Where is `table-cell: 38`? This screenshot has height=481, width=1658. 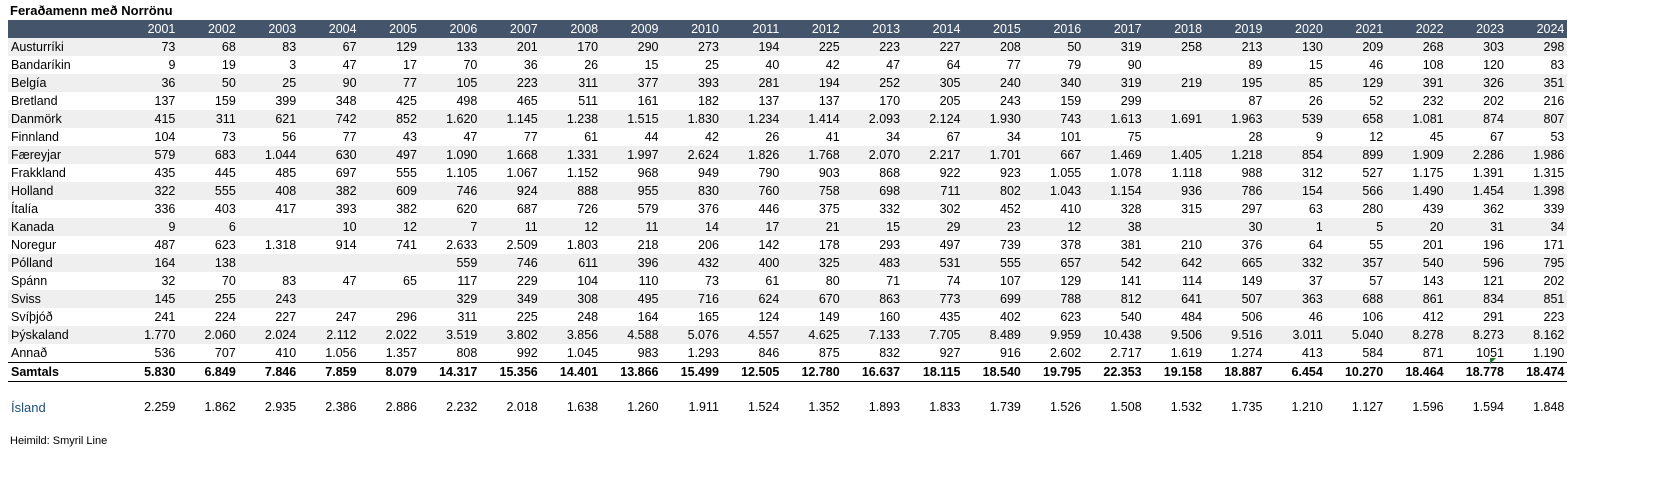
table-cell: 38 is located at coordinates (1114, 227).